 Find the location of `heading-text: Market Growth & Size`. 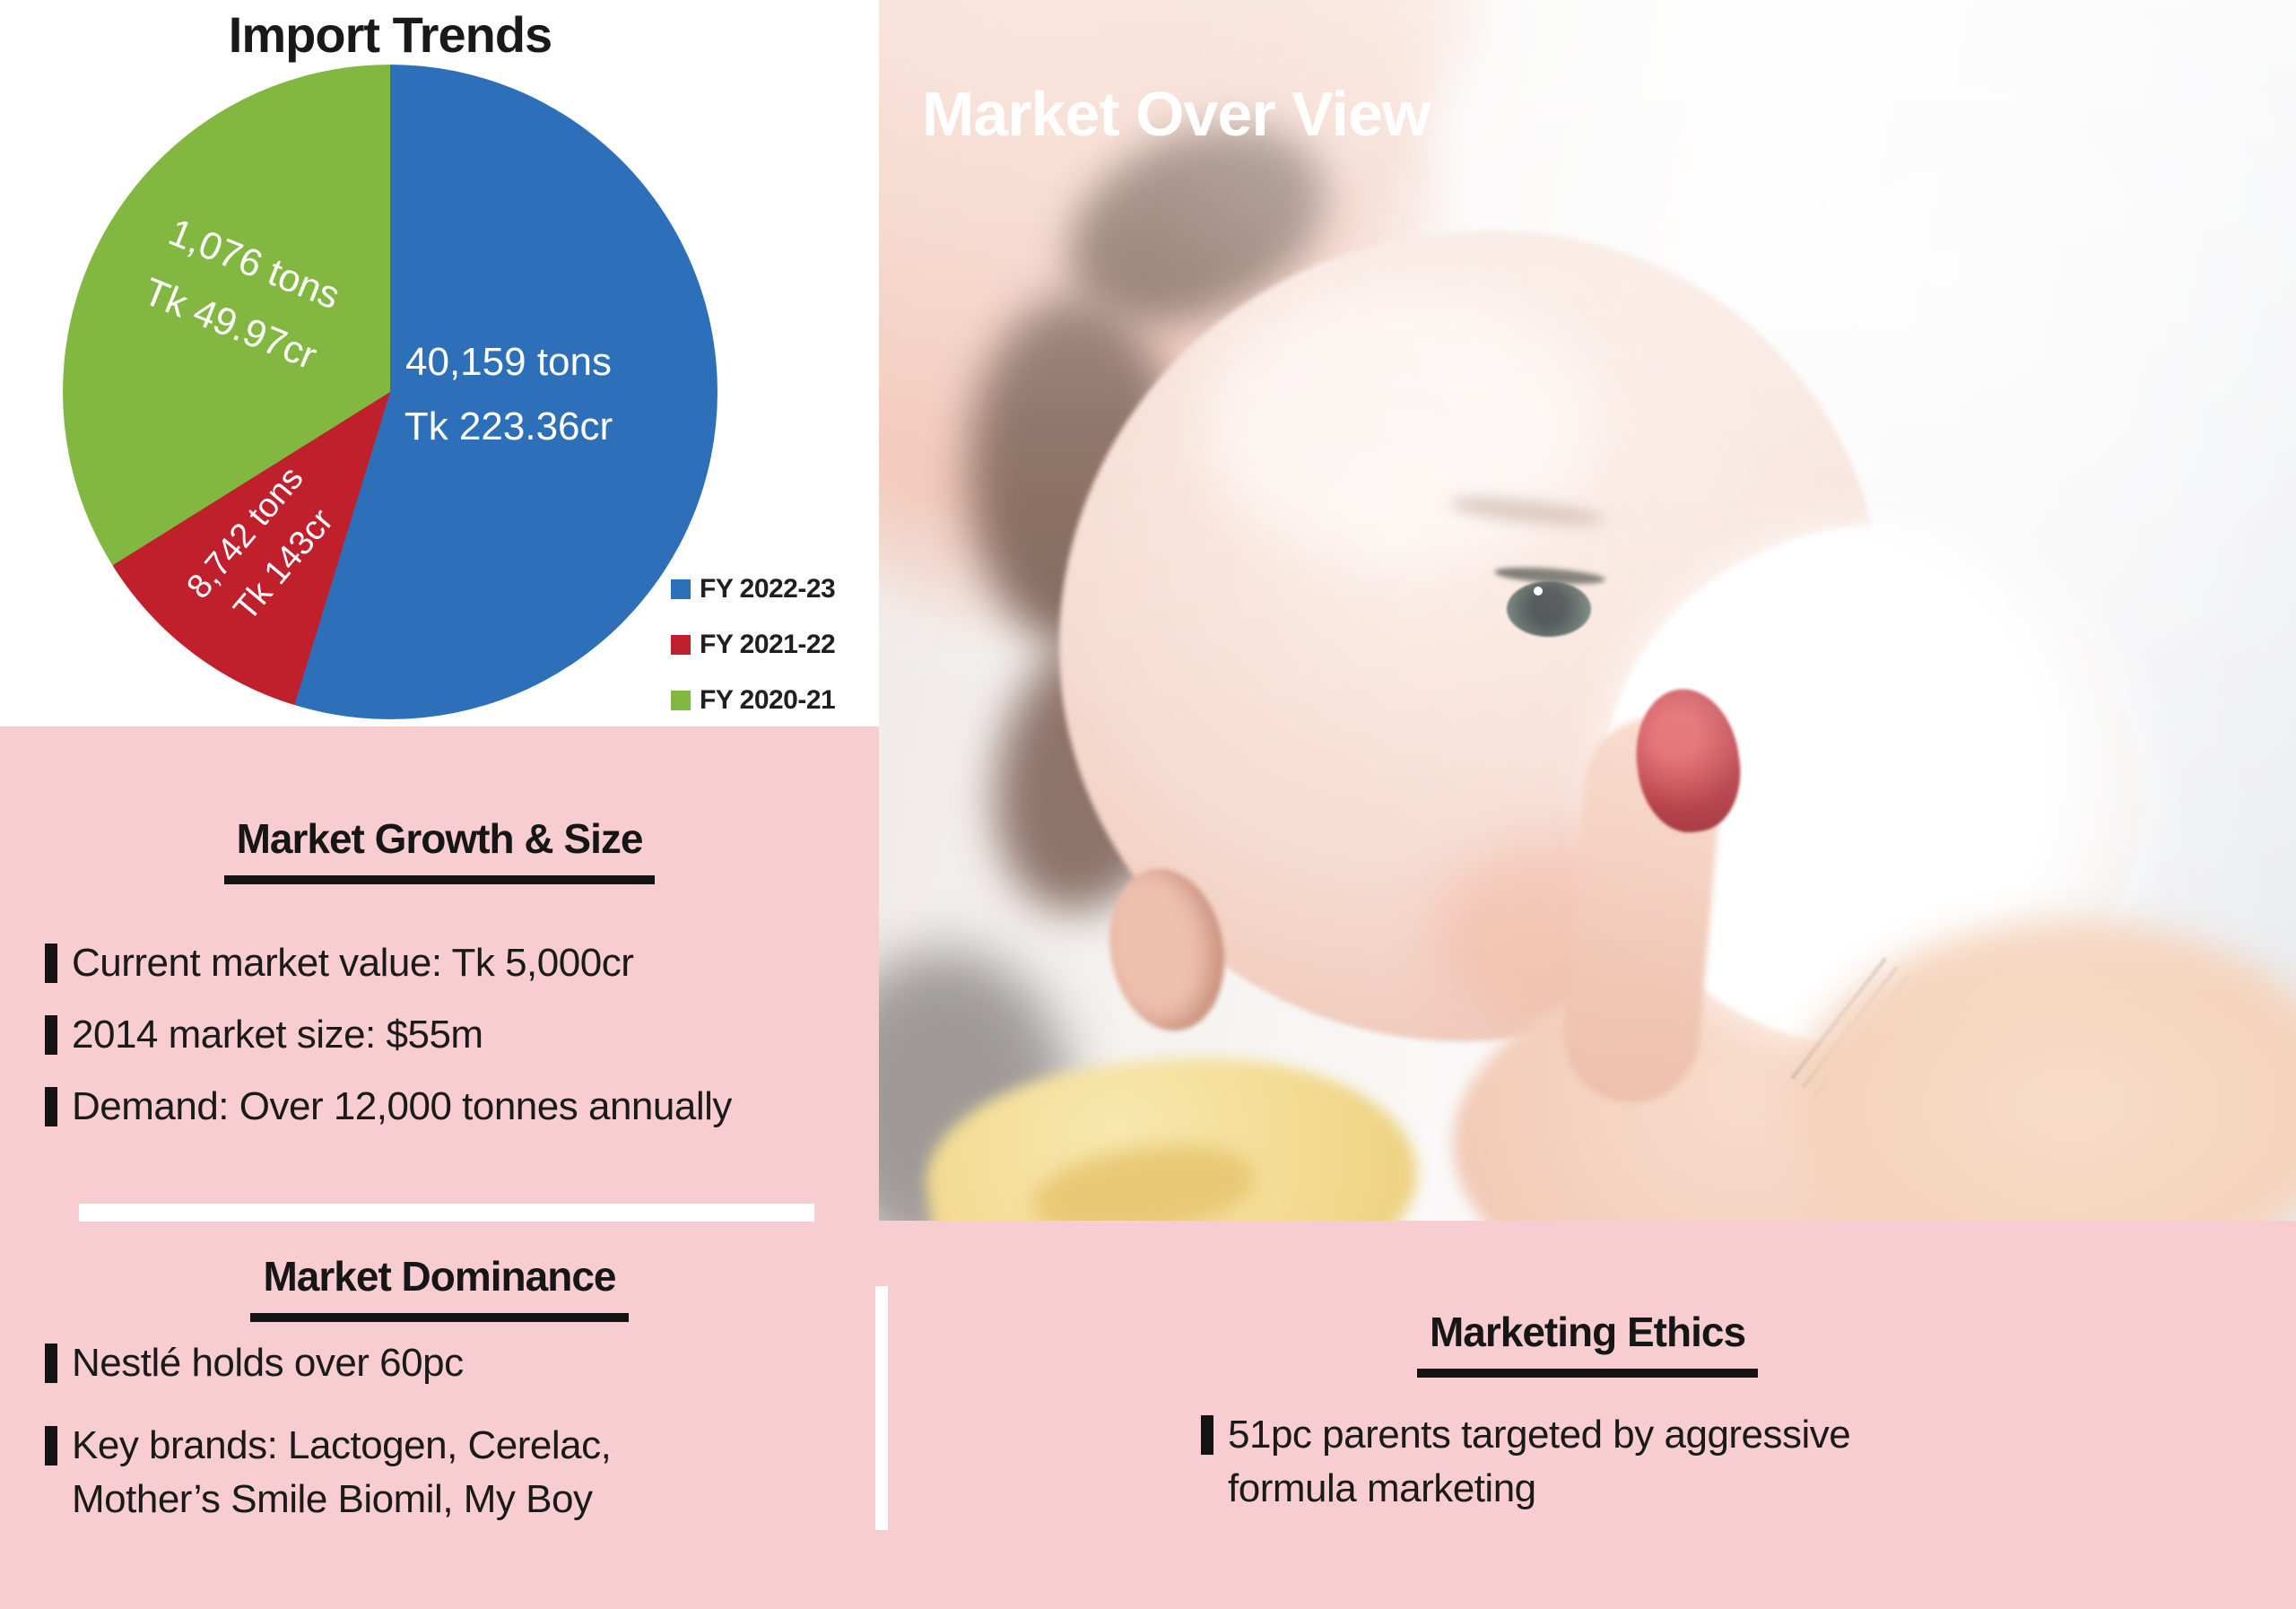

heading-text: Market Growth & Size is located at coordinates (439, 849).